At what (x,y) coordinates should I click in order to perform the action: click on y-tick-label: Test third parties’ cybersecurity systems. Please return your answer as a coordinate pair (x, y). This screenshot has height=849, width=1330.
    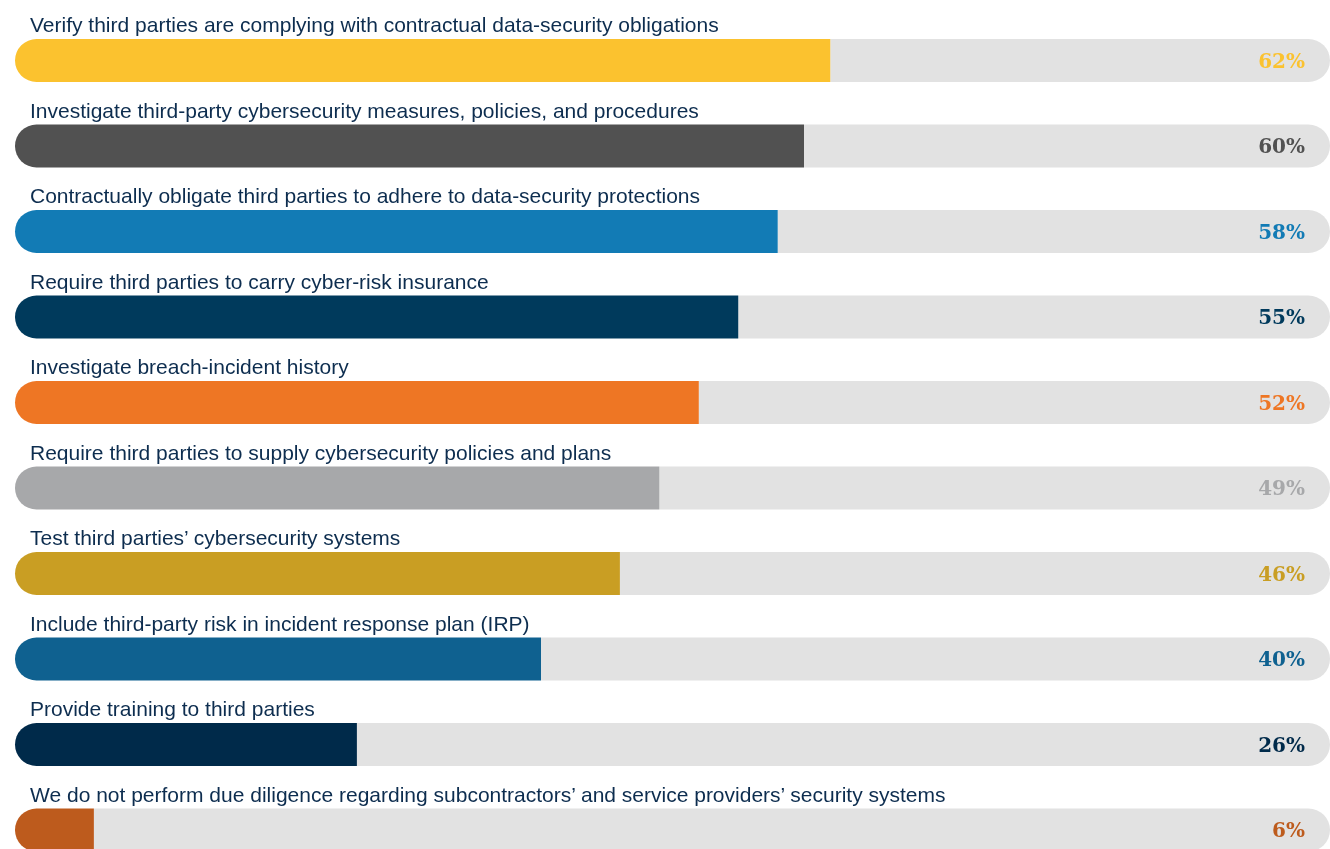
    Looking at the image, I should click on (215, 537).